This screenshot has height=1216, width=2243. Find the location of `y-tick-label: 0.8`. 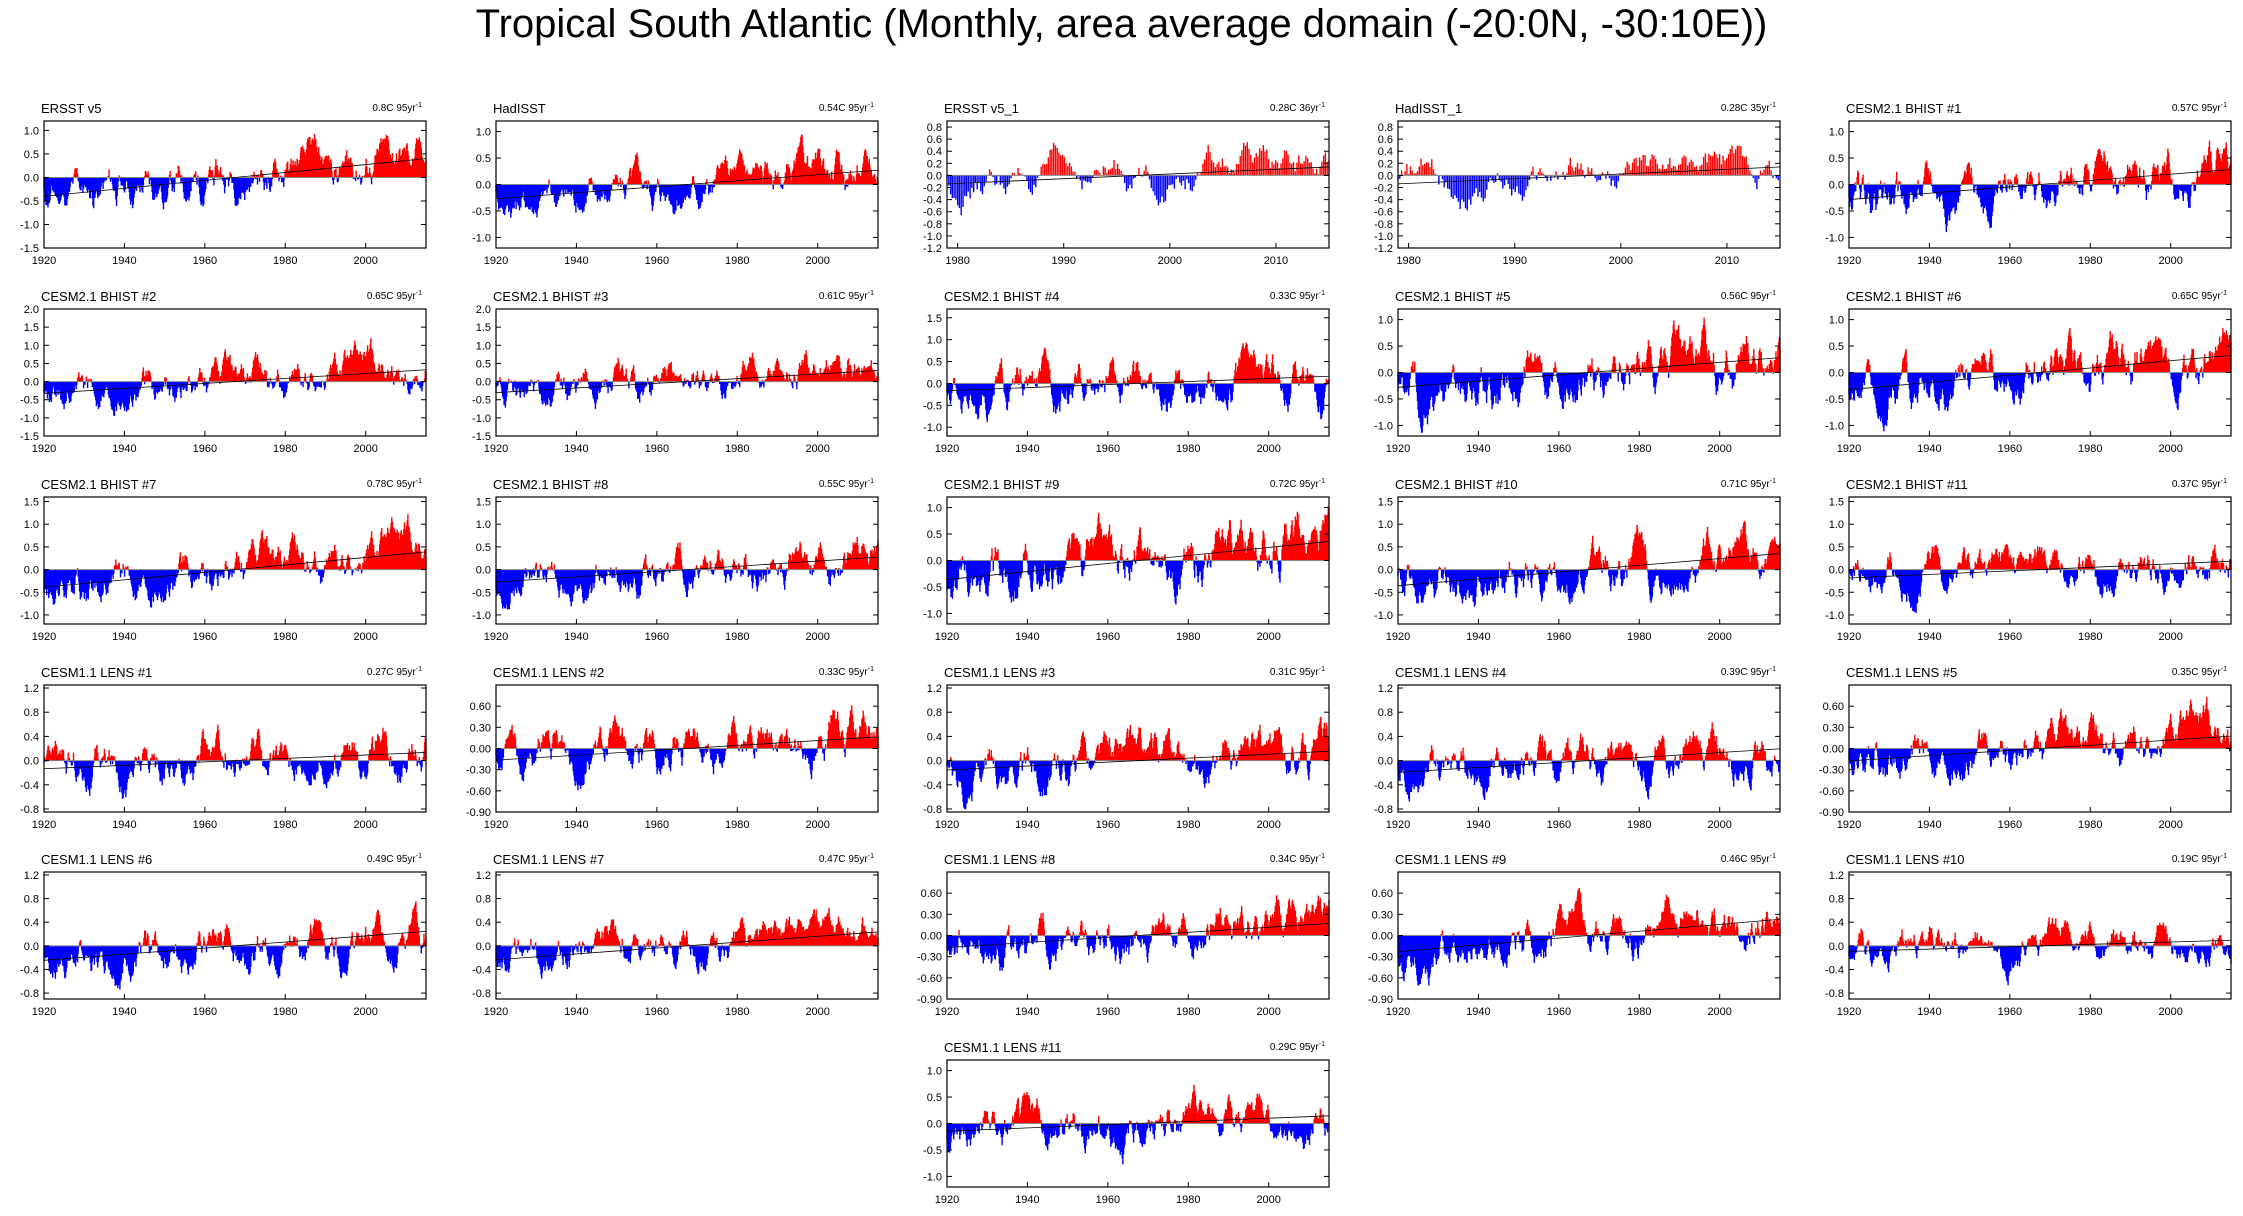

y-tick-label: 0.8 is located at coordinates (1836, 900).